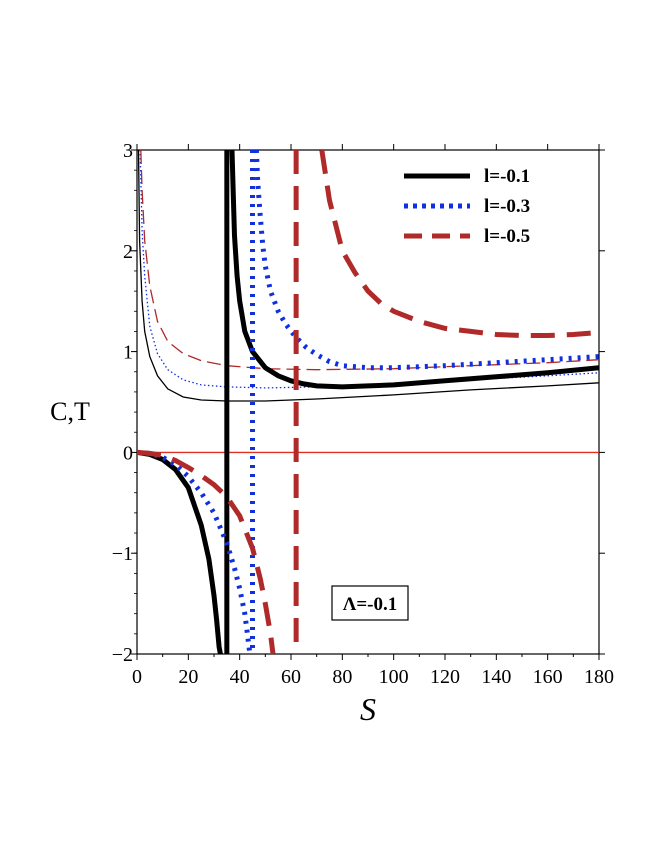  I want to click on annotation-text: Λ=-0.1, so click(370, 604).